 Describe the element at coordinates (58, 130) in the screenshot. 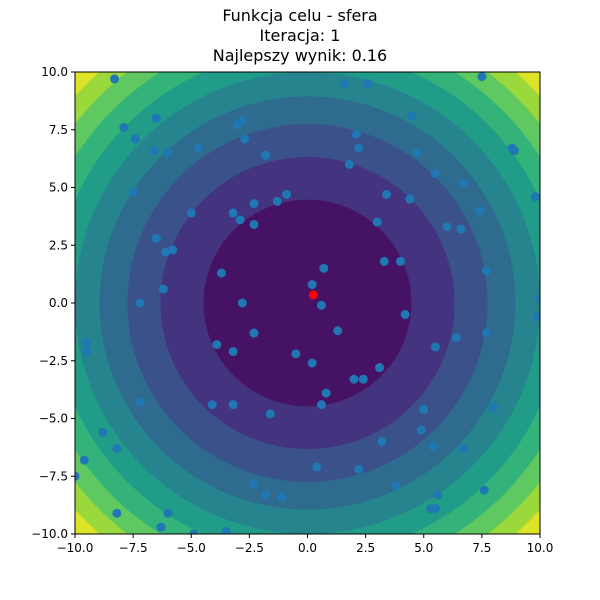

I see `y-tick-label: 7.5` at that location.